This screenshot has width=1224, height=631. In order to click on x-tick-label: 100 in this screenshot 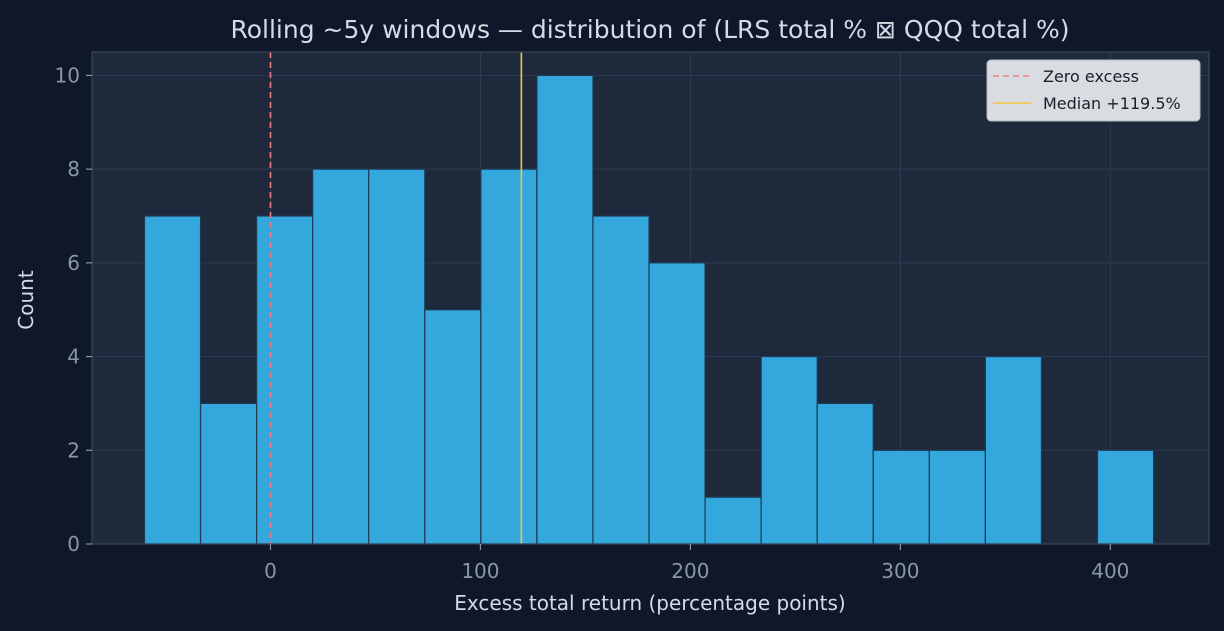, I will do `click(480, 571)`.